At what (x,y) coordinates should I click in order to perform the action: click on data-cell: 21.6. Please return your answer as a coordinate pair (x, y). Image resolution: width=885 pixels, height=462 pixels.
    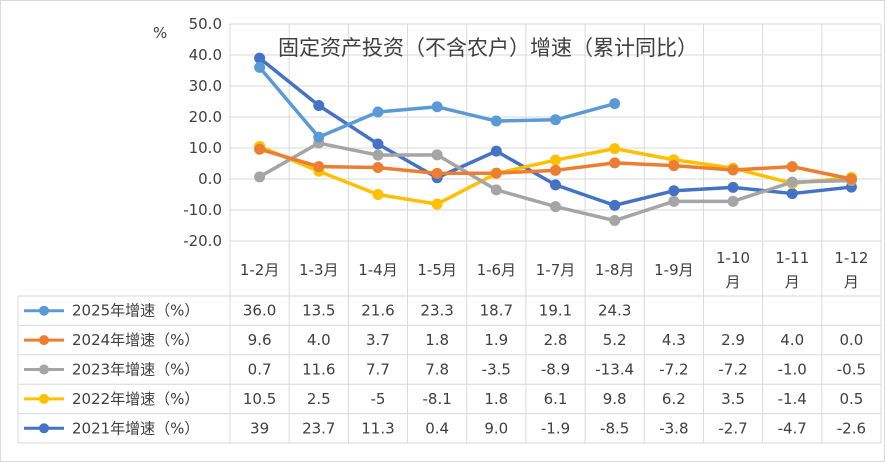
    Looking at the image, I should click on (377, 311).